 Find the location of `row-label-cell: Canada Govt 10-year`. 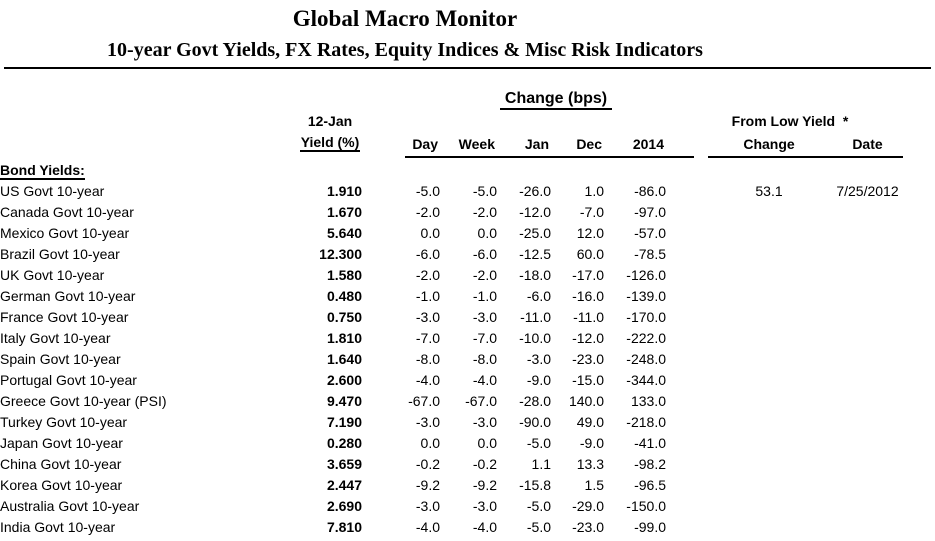

row-label-cell: Canada Govt 10-year is located at coordinates (67, 212).